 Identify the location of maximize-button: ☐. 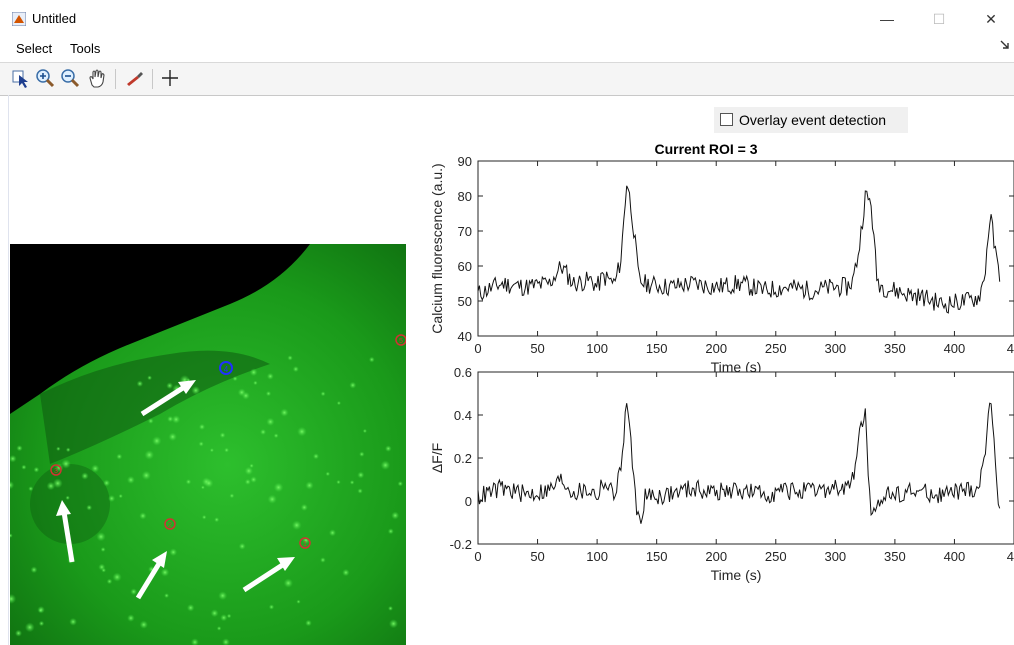
(939, 19).